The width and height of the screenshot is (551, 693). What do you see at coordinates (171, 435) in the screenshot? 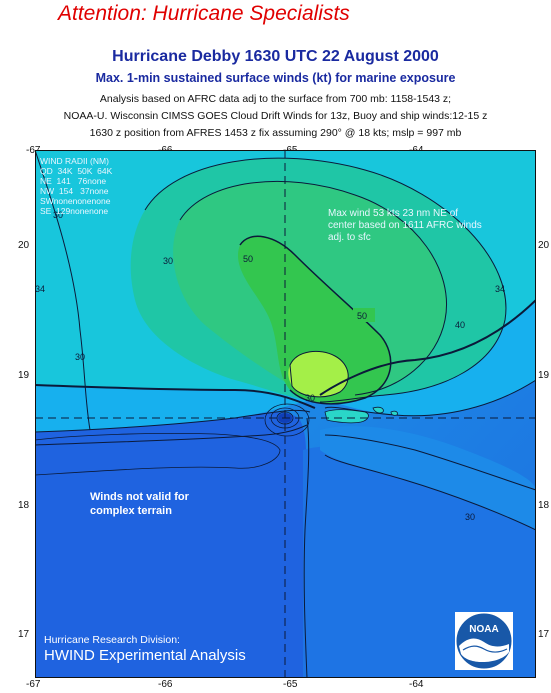
I see `contour-25-west` at bounding box center [171, 435].